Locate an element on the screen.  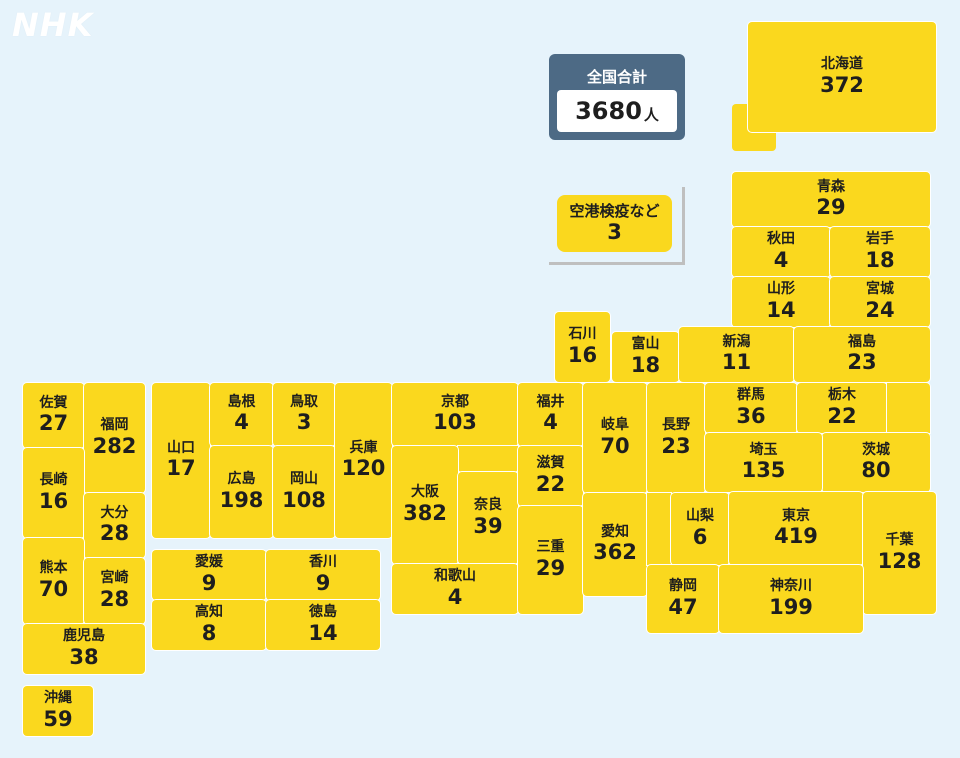
tile-tokyo-name: 東京 is located at coordinates (796, 515).